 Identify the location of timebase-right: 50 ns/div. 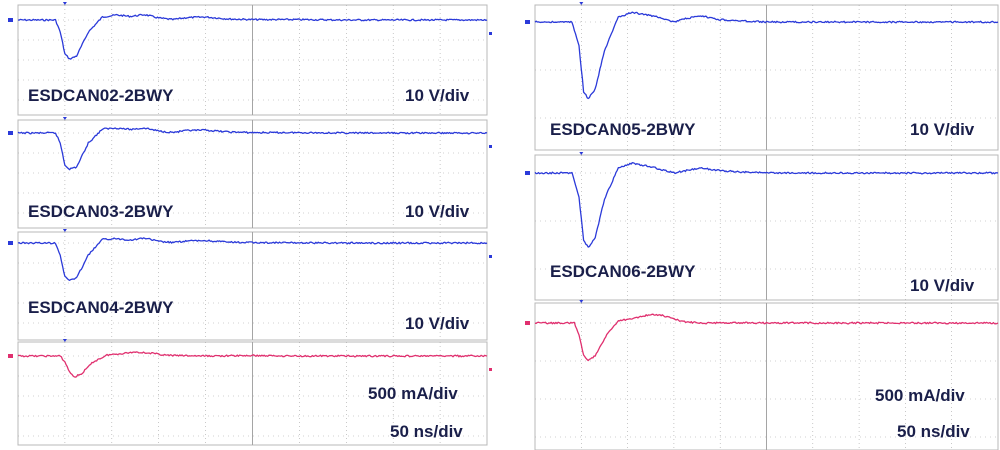
(933, 431).